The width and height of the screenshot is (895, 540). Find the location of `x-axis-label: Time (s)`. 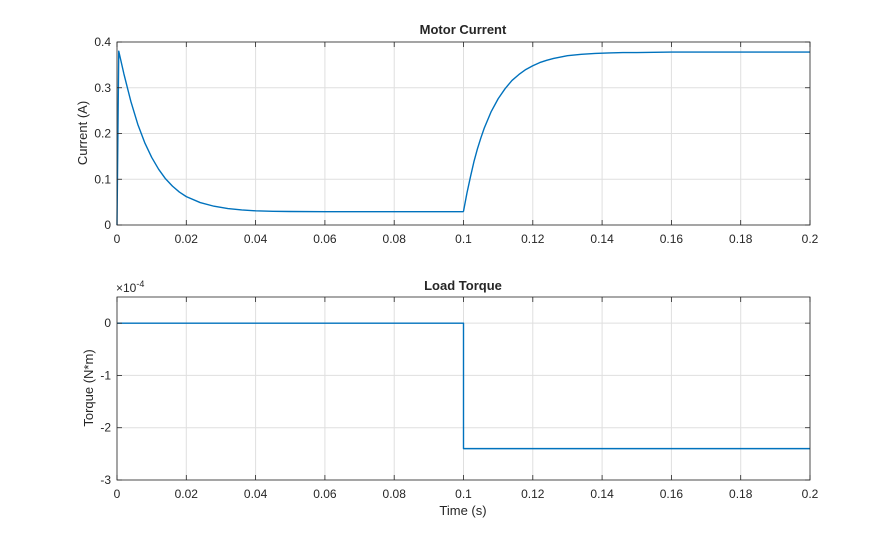

x-axis-label: Time (s) is located at coordinates (462, 510).